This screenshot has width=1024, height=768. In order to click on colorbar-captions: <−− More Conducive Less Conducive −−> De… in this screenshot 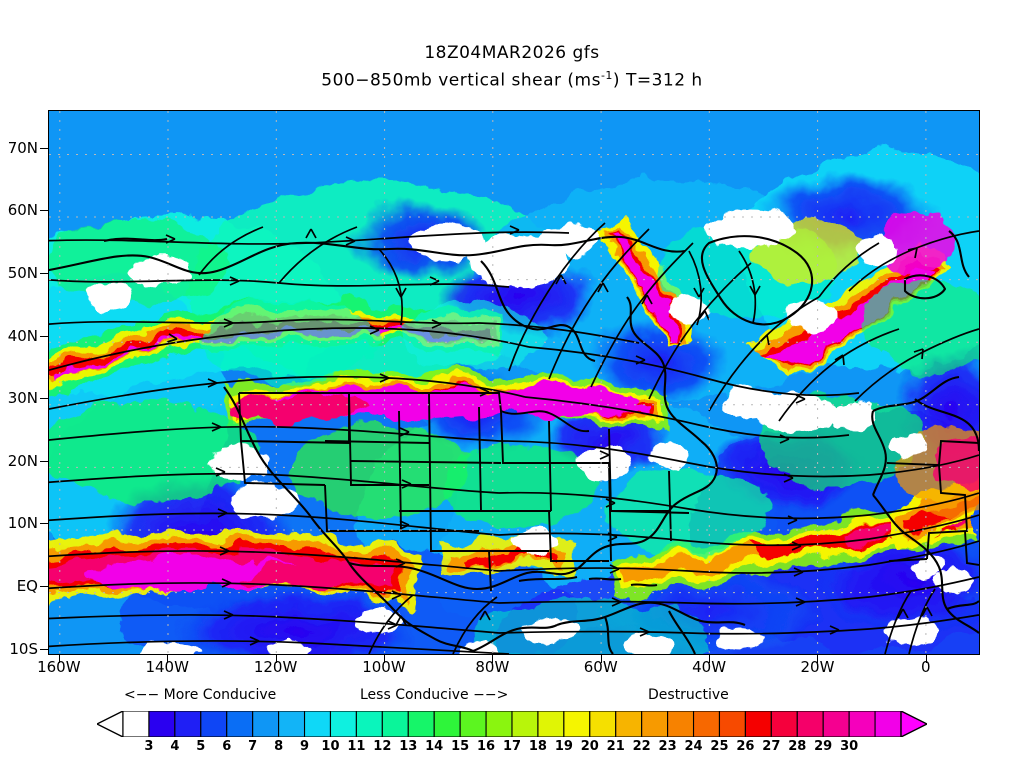, I will do `click(512, 696)`.